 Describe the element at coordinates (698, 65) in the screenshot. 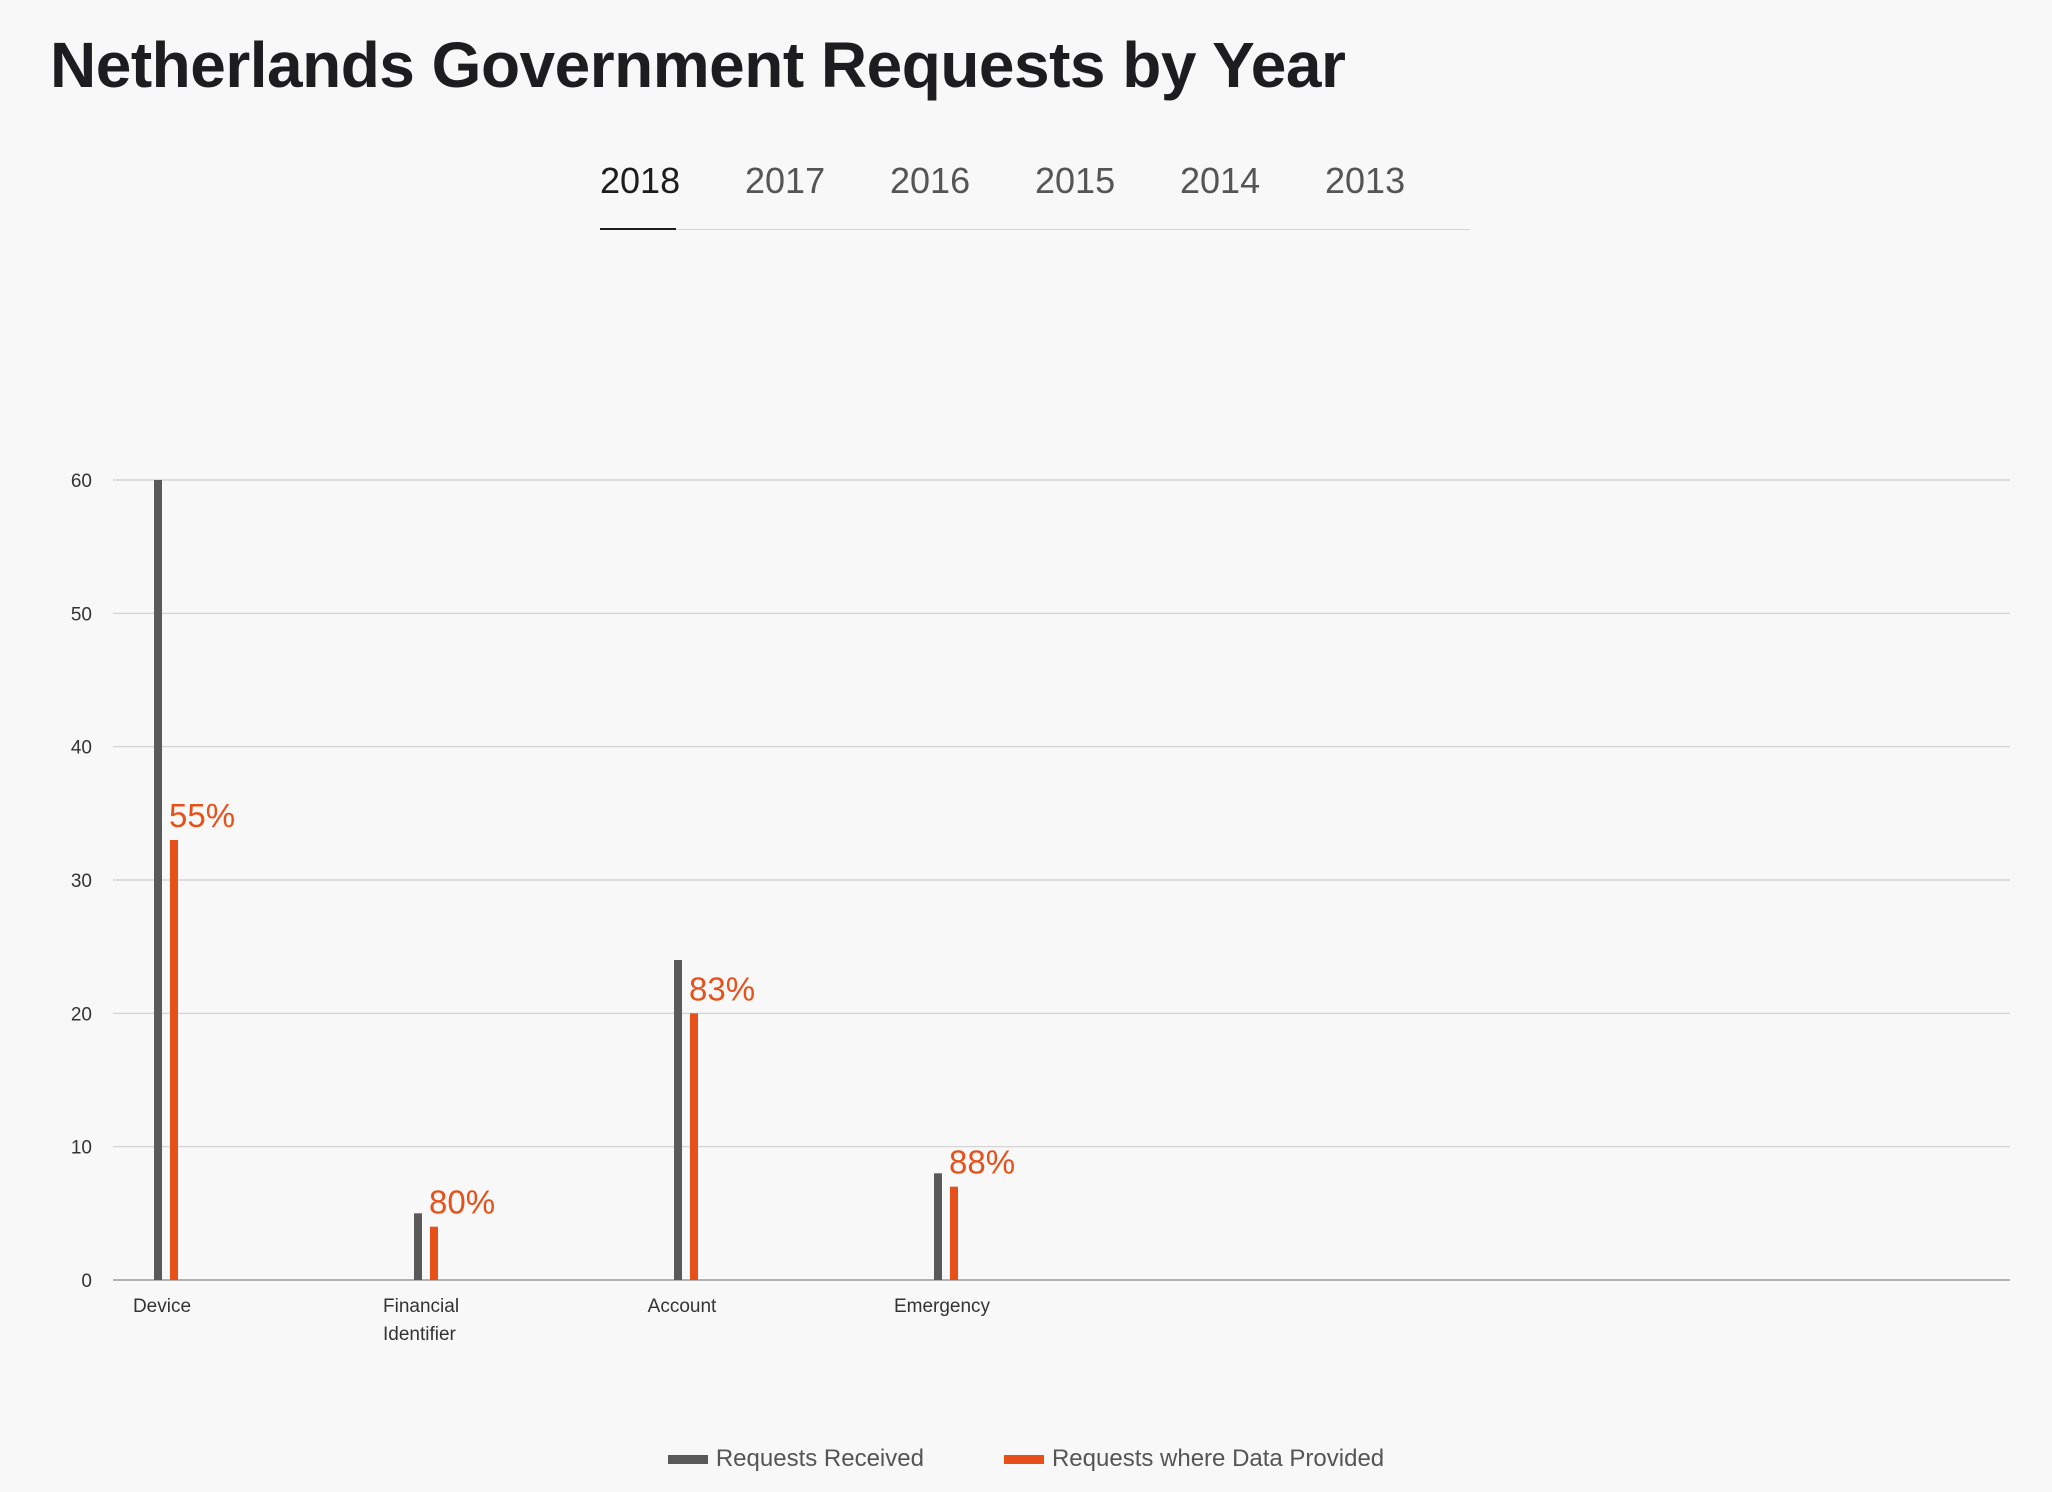

I see `page-title: Netherlands Government Requests by Year` at that location.